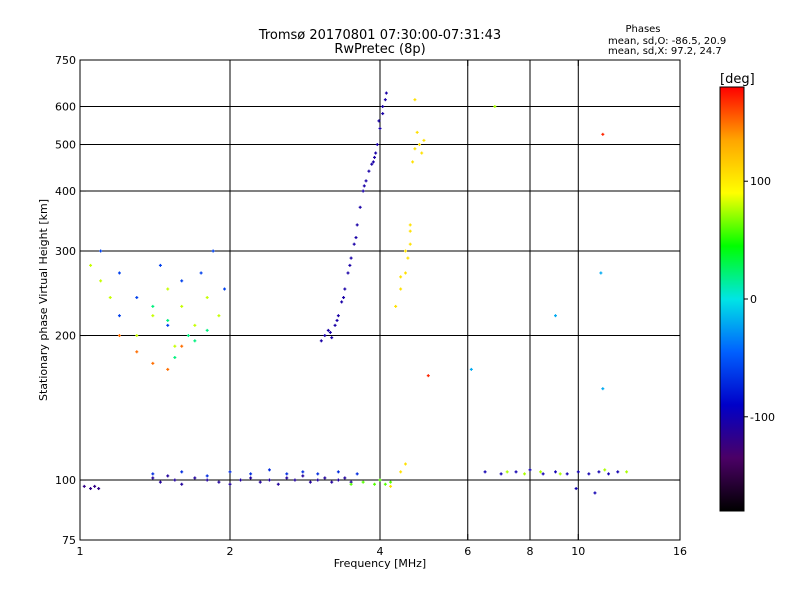 This screenshot has width=800, height=600. I want to click on x-tick-label: 4, so click(380, 551).